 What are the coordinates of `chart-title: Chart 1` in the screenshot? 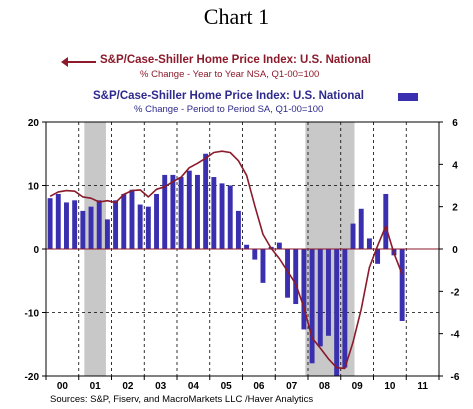 It's located at (236, 16).